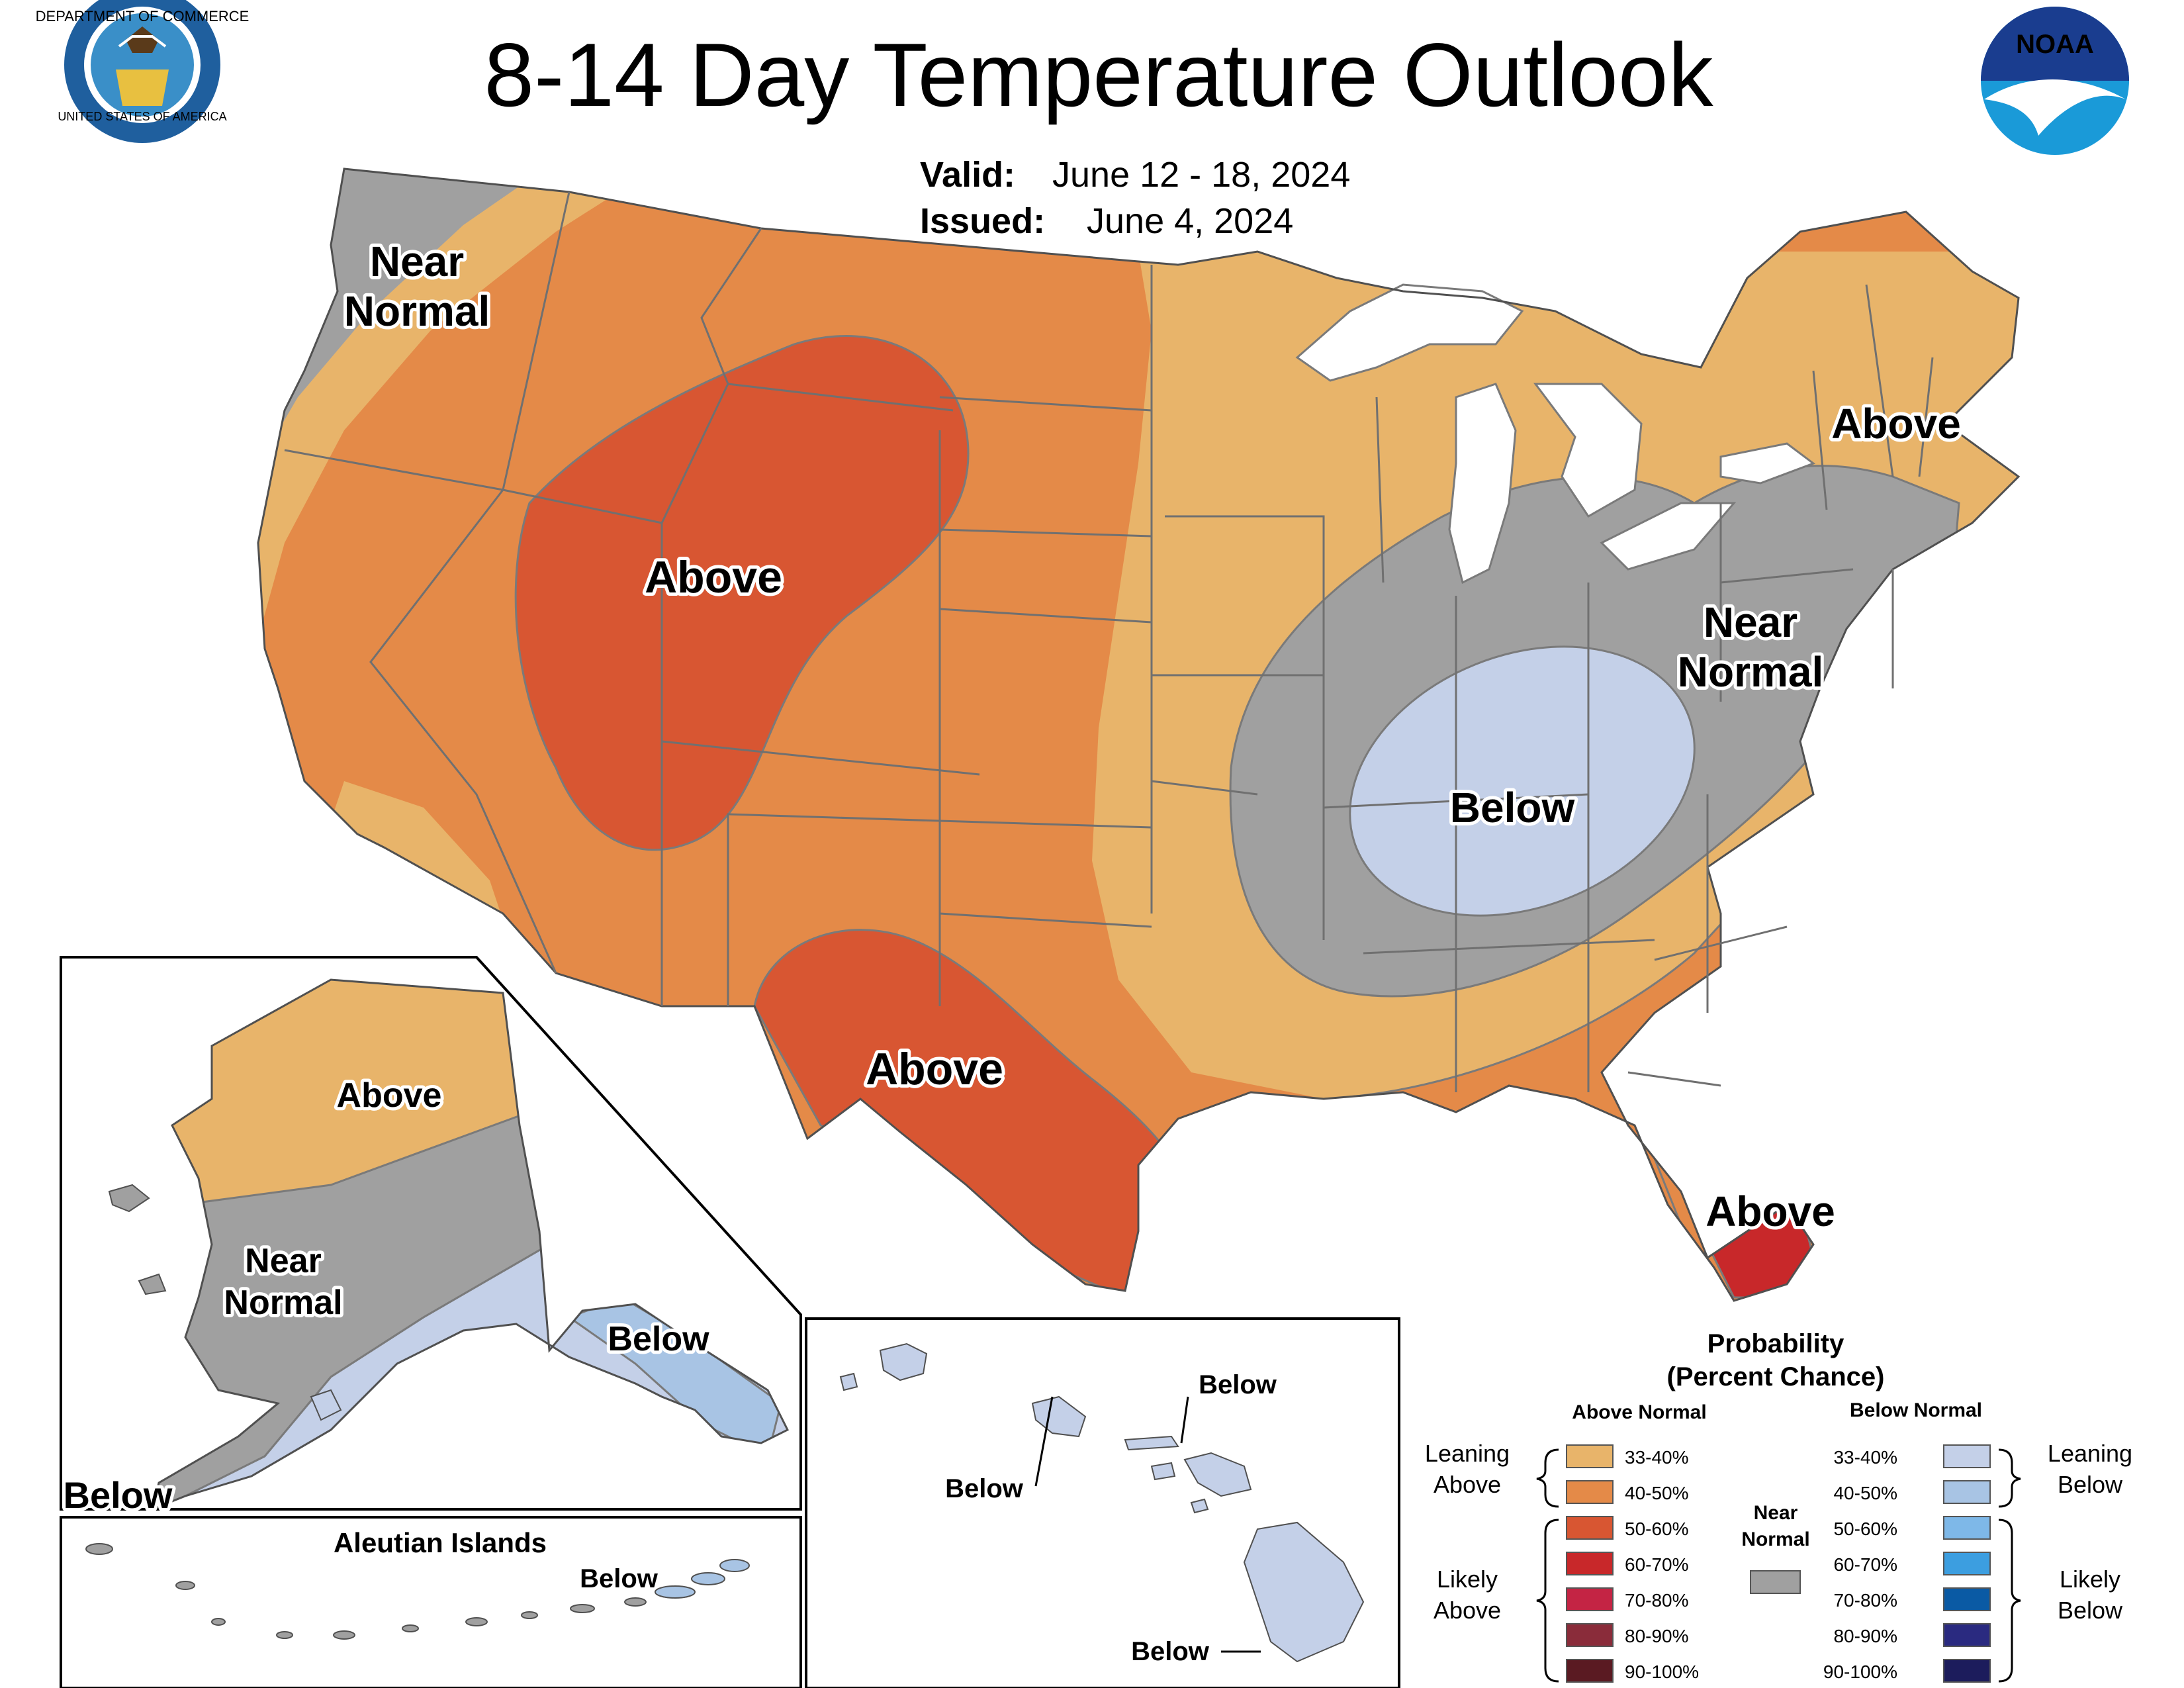  I want to click on hawaii-leader-lines, so click(1147, 1524).